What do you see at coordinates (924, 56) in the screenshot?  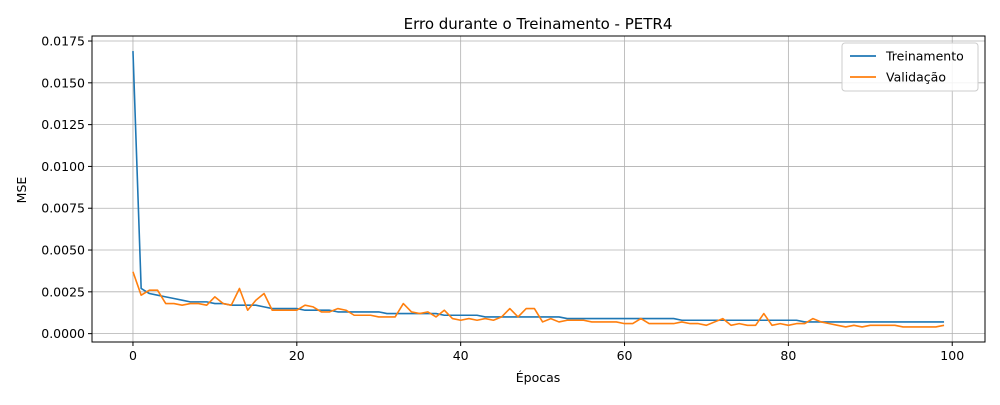 I see `legend-label: Treinamento` at bounding box center [924, 56].